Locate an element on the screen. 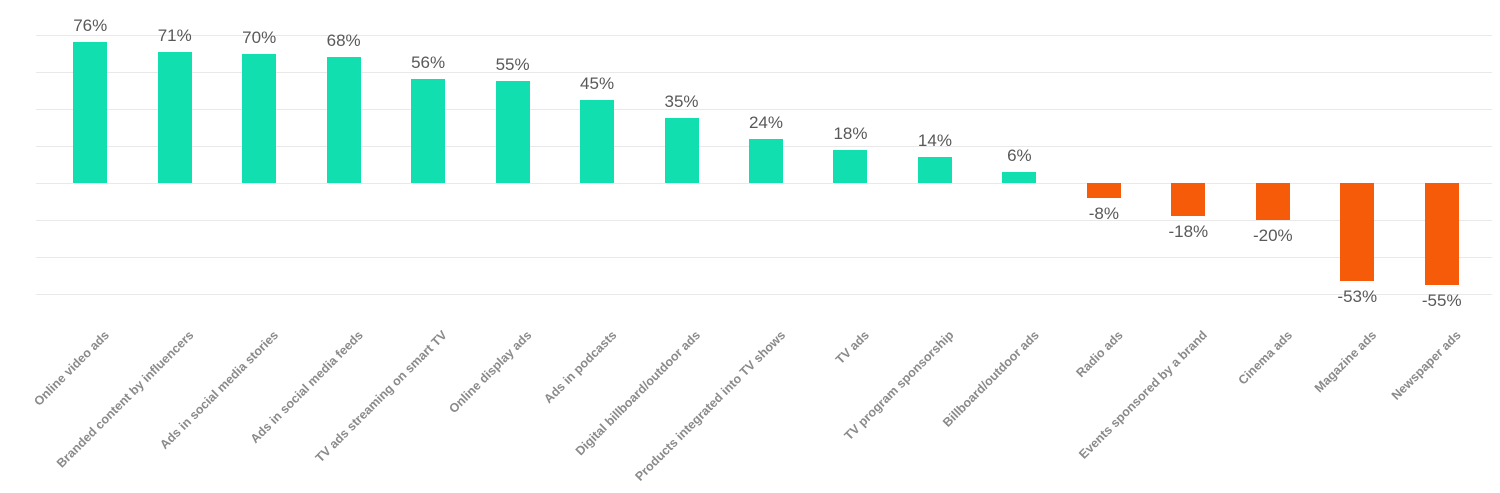 The height and width of the screenshot is (493, 1500). value-label: 14% is located at coordinates (934, 141).